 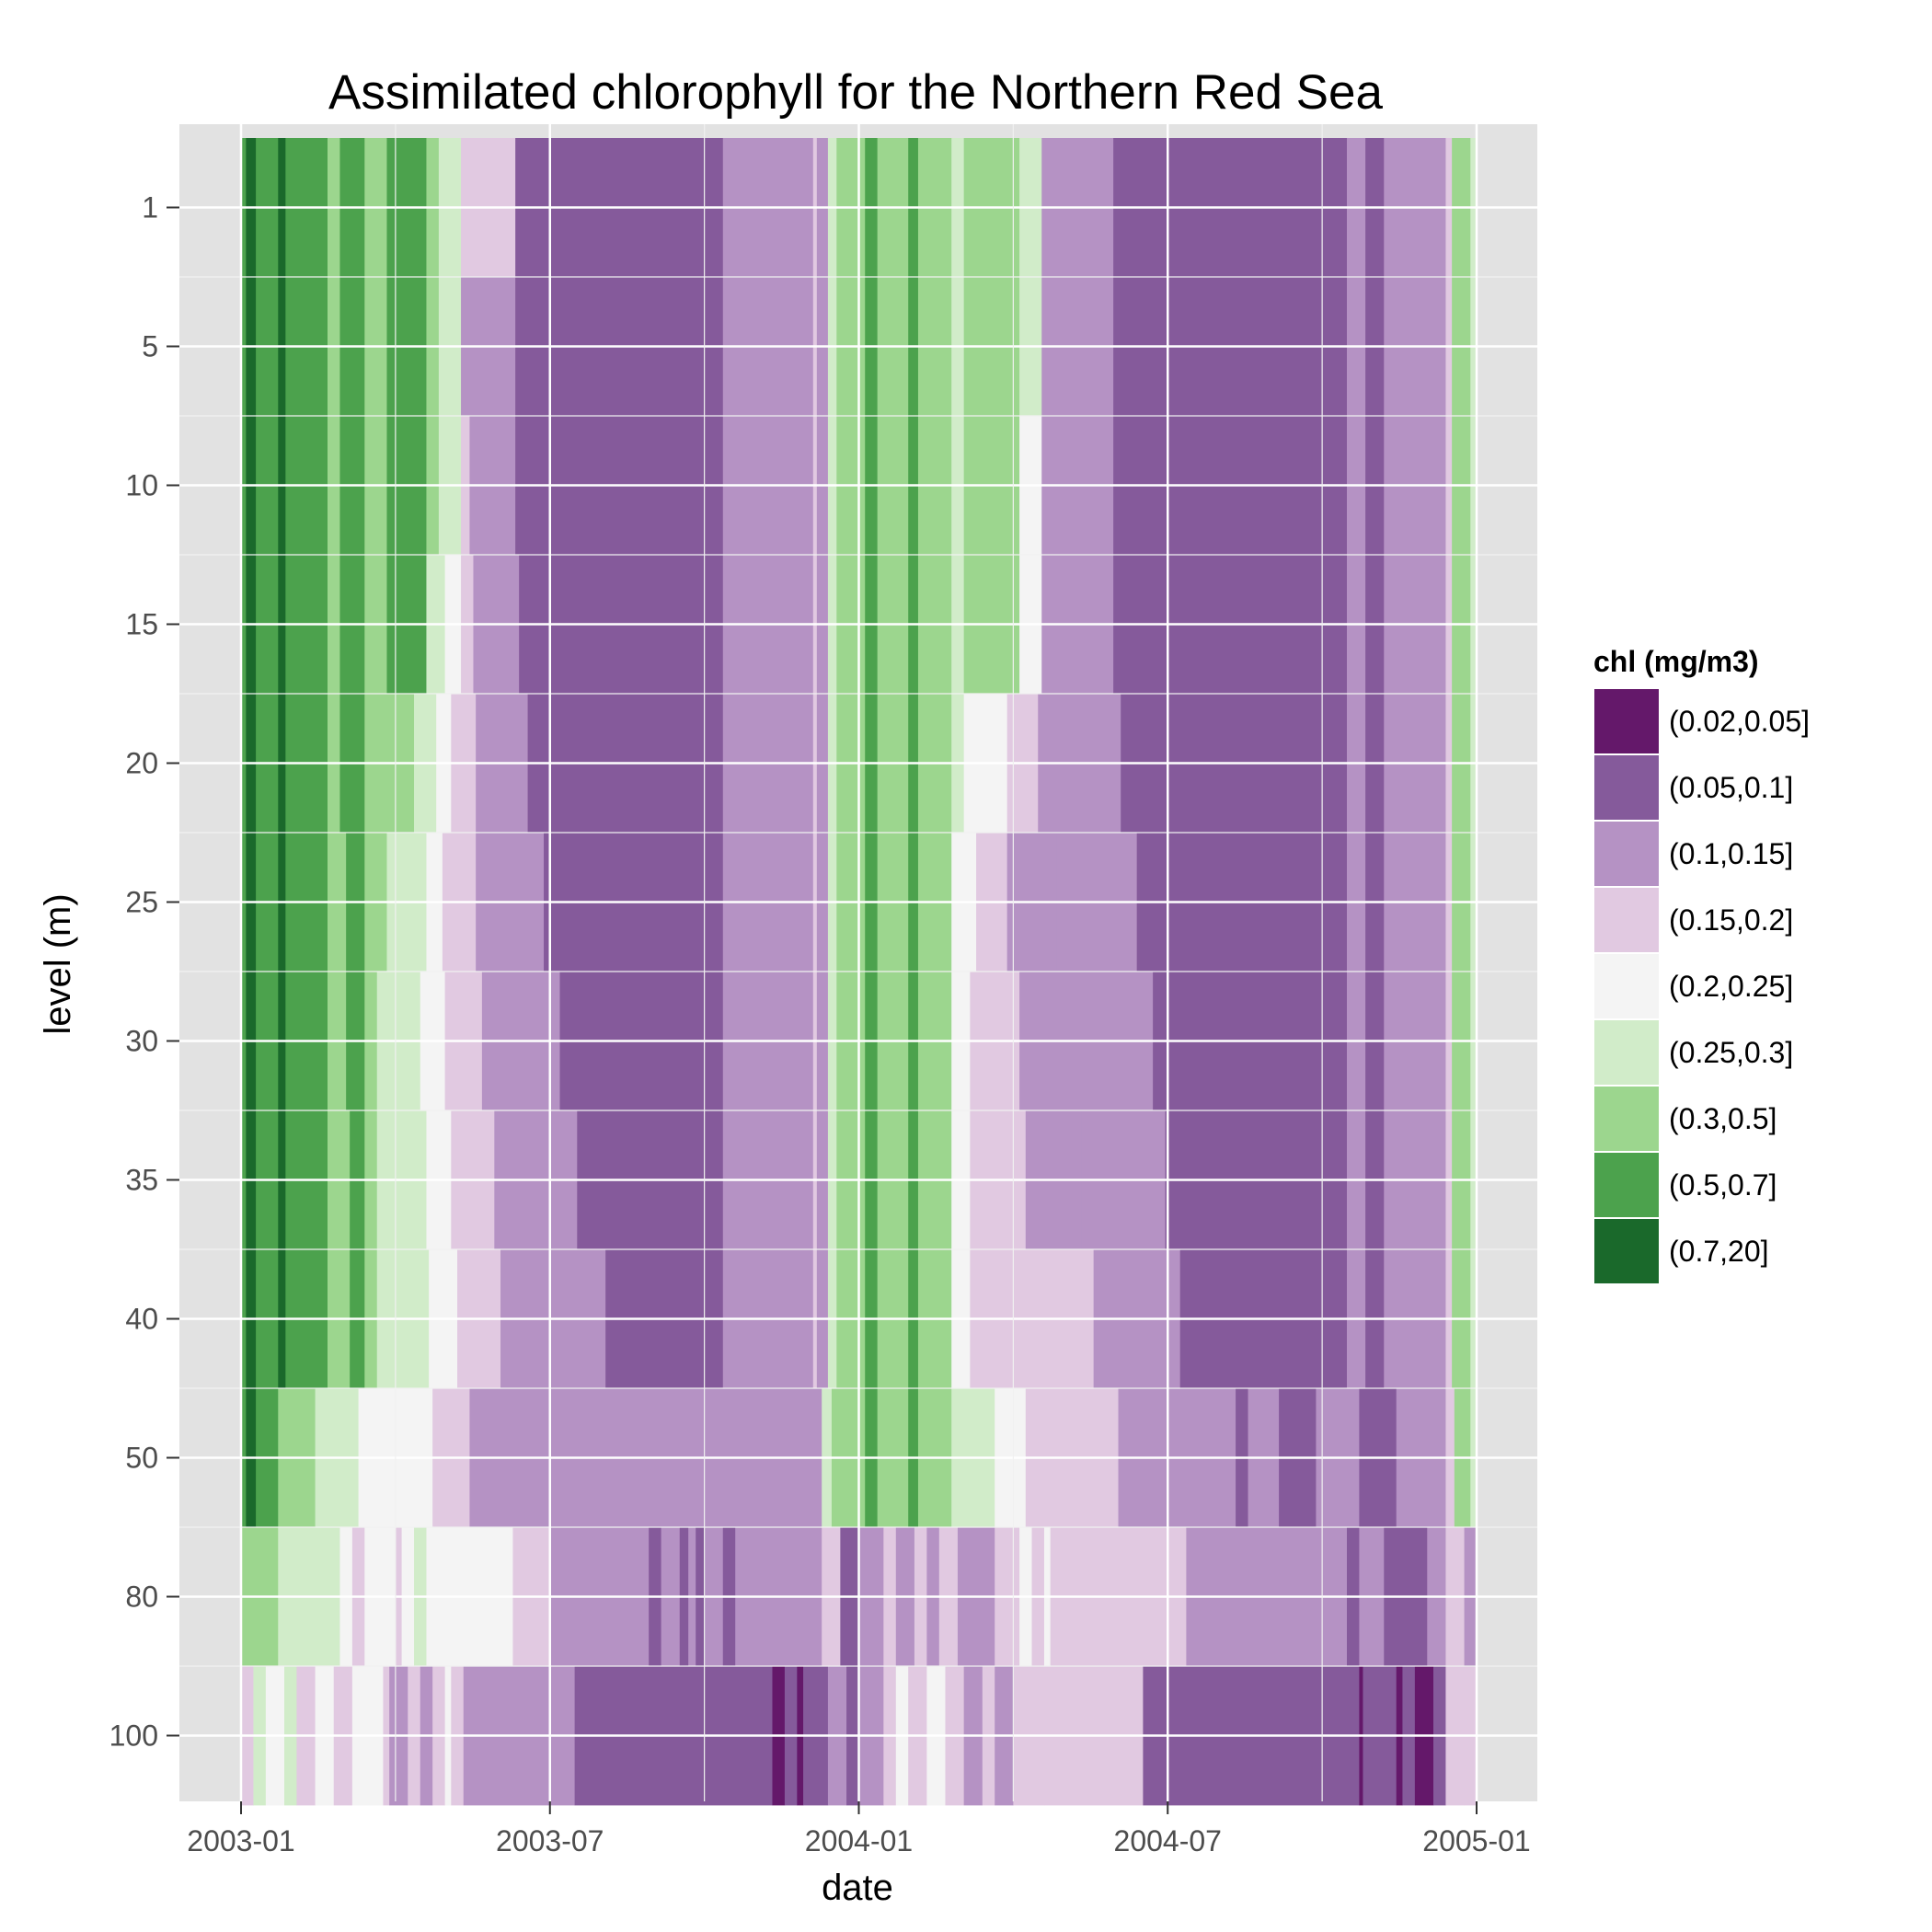 I want to click on y-tick-label: 25, so click(x=141, y=902).